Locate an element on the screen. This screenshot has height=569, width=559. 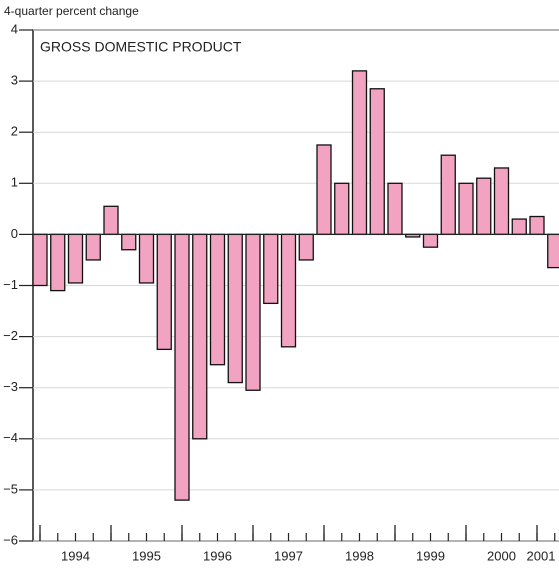
title-bg is located at coordinates (167, 47).